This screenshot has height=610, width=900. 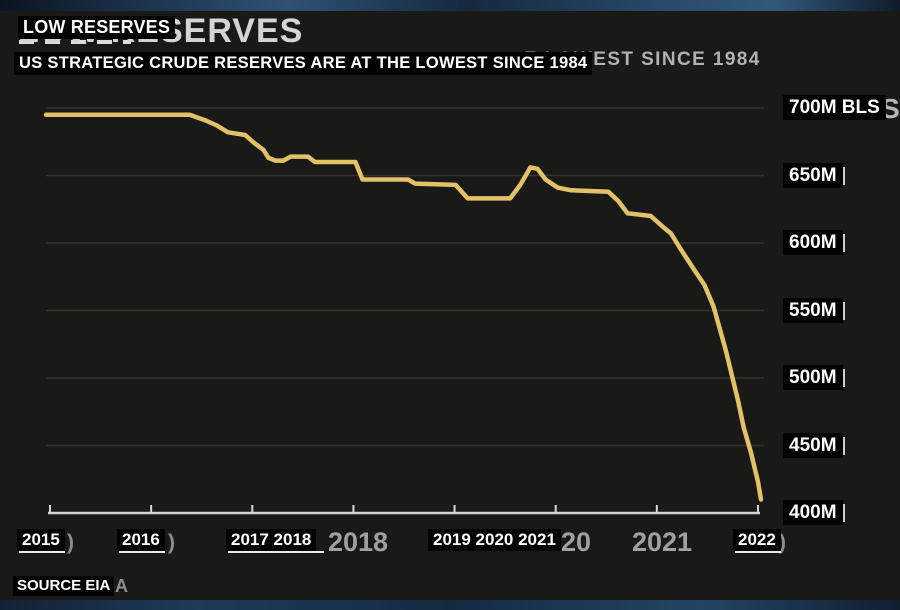 I want to click on source-caption-box: SOURCE EIA, so click(x=64, y=586).